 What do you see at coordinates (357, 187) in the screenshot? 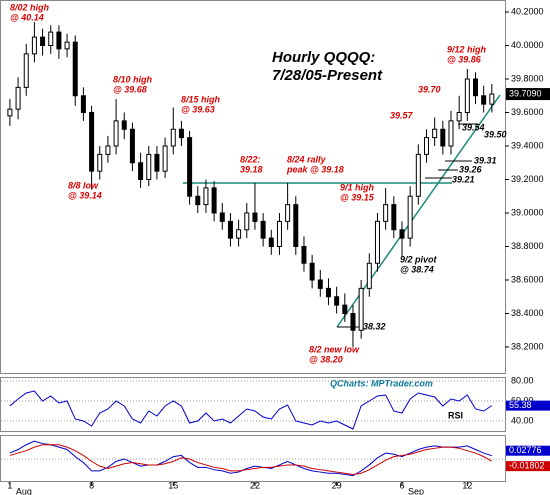
I see `annotation: 9/1 high` at bounding box center [357, 187].